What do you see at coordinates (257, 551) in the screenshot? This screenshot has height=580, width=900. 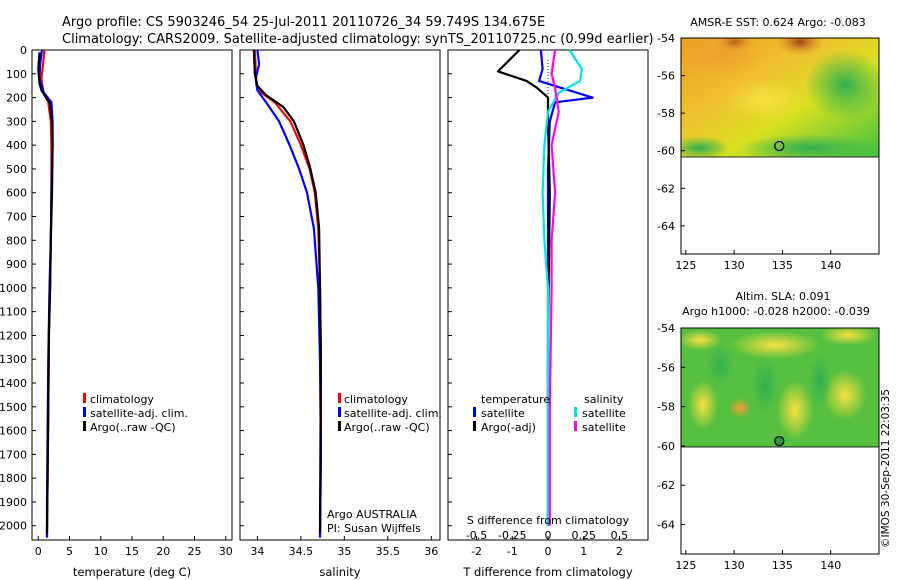 I see `x-tick-label: 34` at bounding box center [257, 551].